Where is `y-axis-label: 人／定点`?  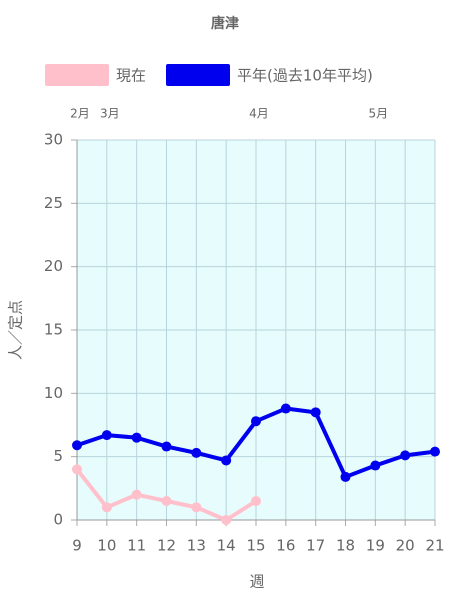 y-axis-label: 人／定点 is located at coordinates (16, 330).